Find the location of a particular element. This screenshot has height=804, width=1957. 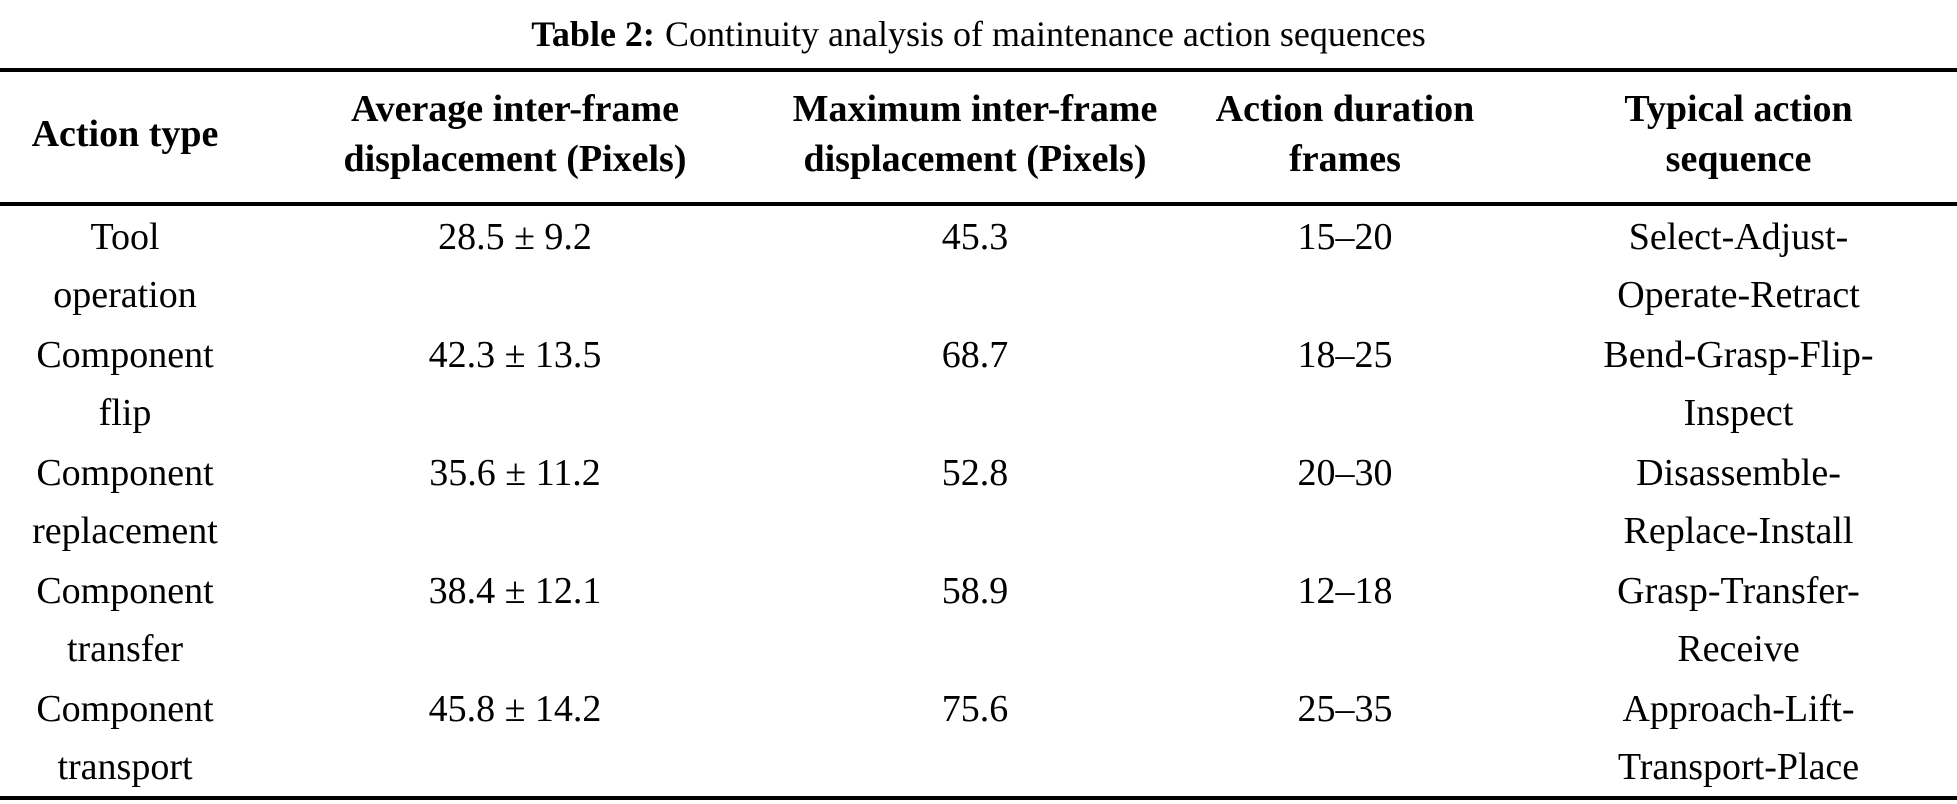

cell-action-sequence: Select-Adjust- Operate-Retract is located at coordinates (1738, 266).